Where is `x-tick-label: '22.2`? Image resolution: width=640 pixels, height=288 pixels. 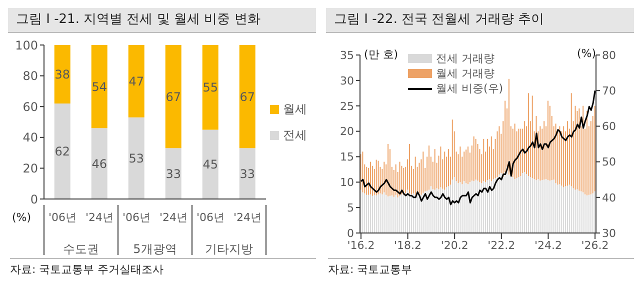 x-tick-label: '22.2 is located at coordinates (502, 245).